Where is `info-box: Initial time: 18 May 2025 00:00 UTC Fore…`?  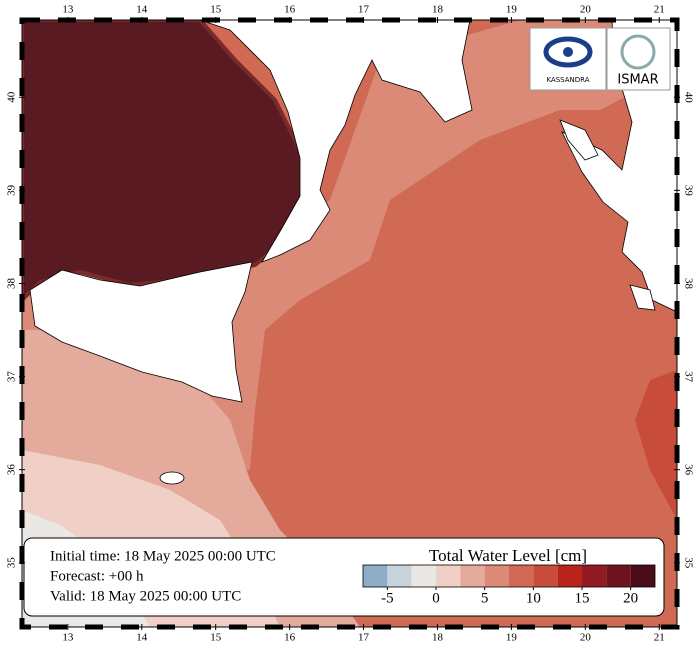 info-box: Initial time: 18 May 2025 00:00 UTC Fore… is located at coordinates (344, 577).